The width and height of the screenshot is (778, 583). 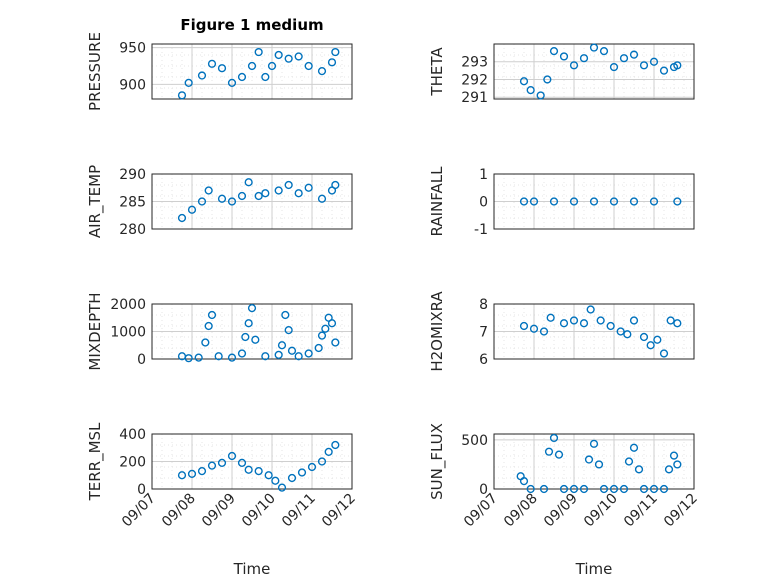 What do you see at coordinates (483, 360) in the screenshot?
I see `y-tick-label: 6` at bounding box center [483, 360].